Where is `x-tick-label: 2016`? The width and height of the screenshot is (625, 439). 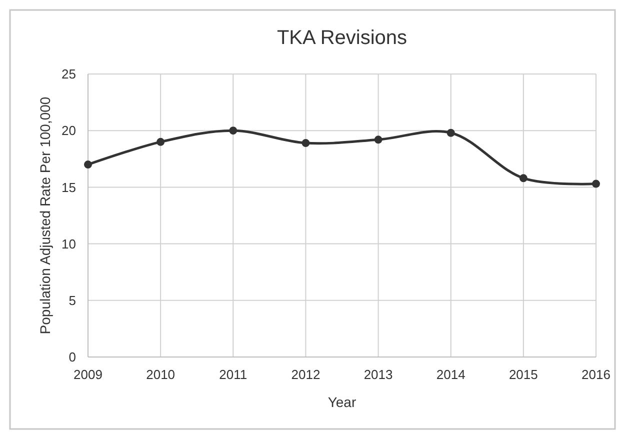 x-tick-label: 2016 is located at coordinates (596, 374).